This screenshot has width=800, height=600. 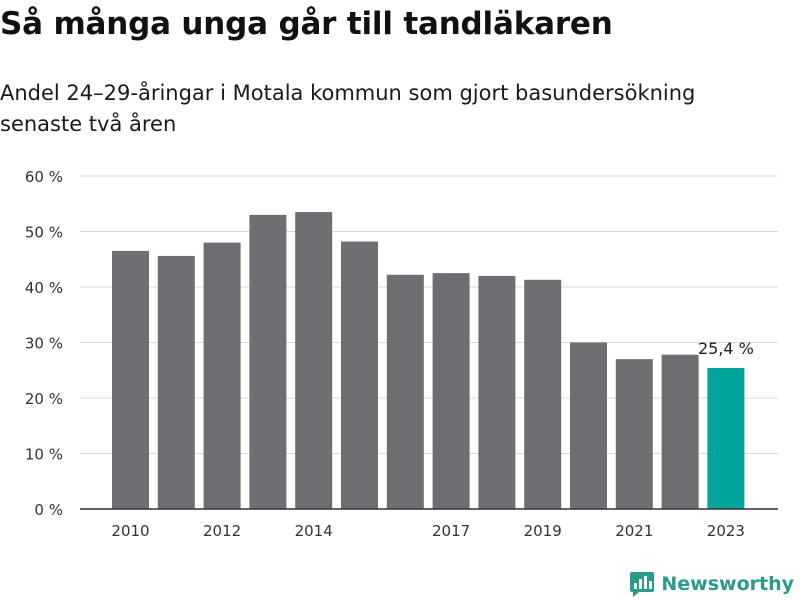 What do you see at coordinates (44, 455) in the screenshot?
I see `y-tick-label: 10 %` at bounding box center [44, 455].